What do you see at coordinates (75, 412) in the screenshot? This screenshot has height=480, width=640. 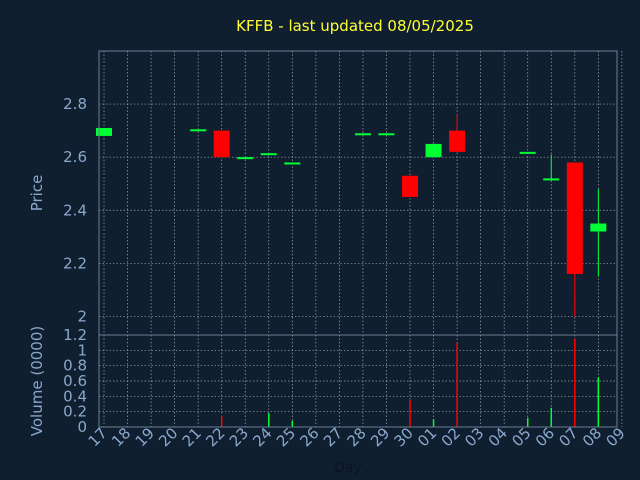 I see `volume-y-tick-label: 0.2` at bounding box center [75, 412].